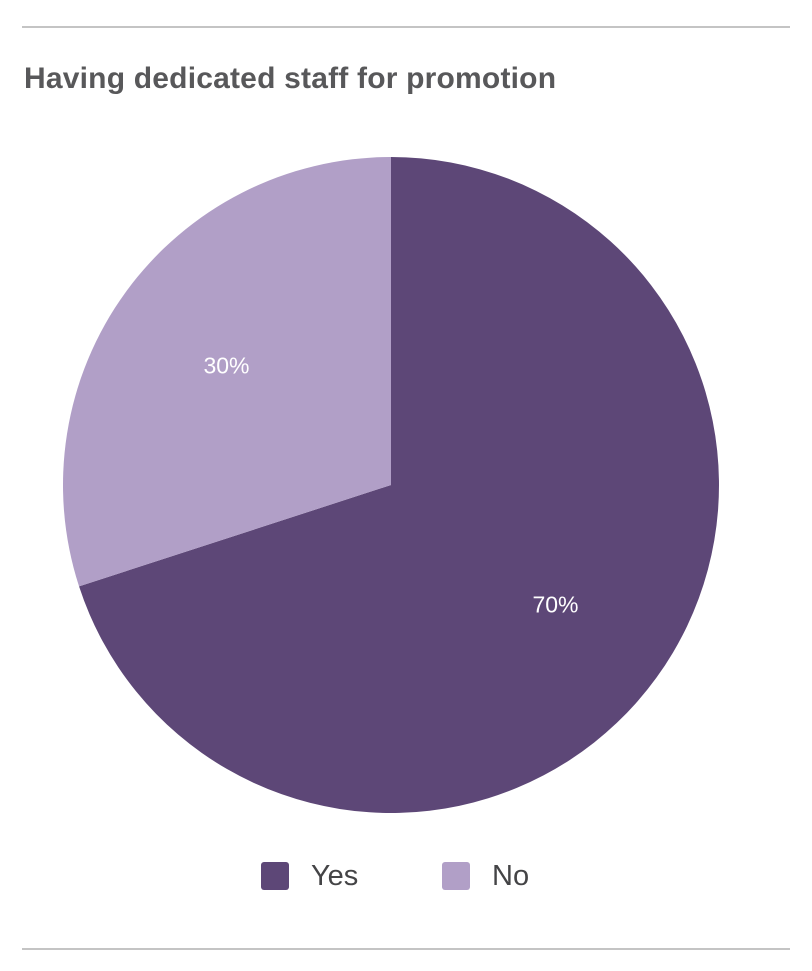  Describe the element at coordinates (335, 875) in the screenshot. I see `legend-label-yes: Yes` at that location.